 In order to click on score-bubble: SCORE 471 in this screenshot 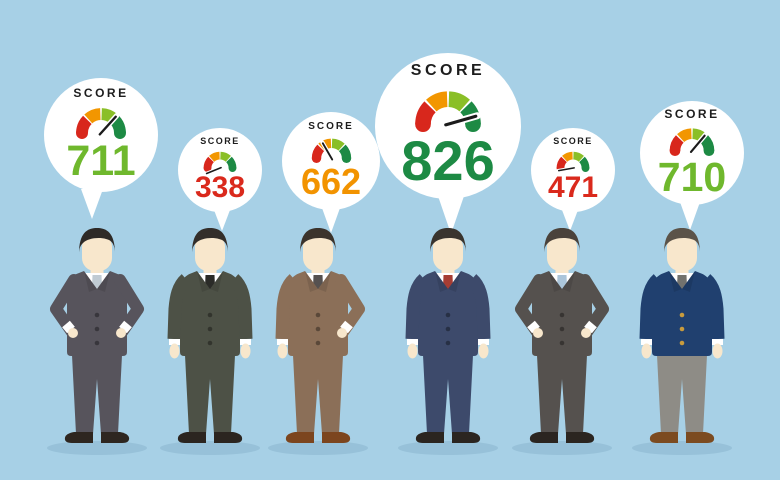, I will do `click(573, 170)`.